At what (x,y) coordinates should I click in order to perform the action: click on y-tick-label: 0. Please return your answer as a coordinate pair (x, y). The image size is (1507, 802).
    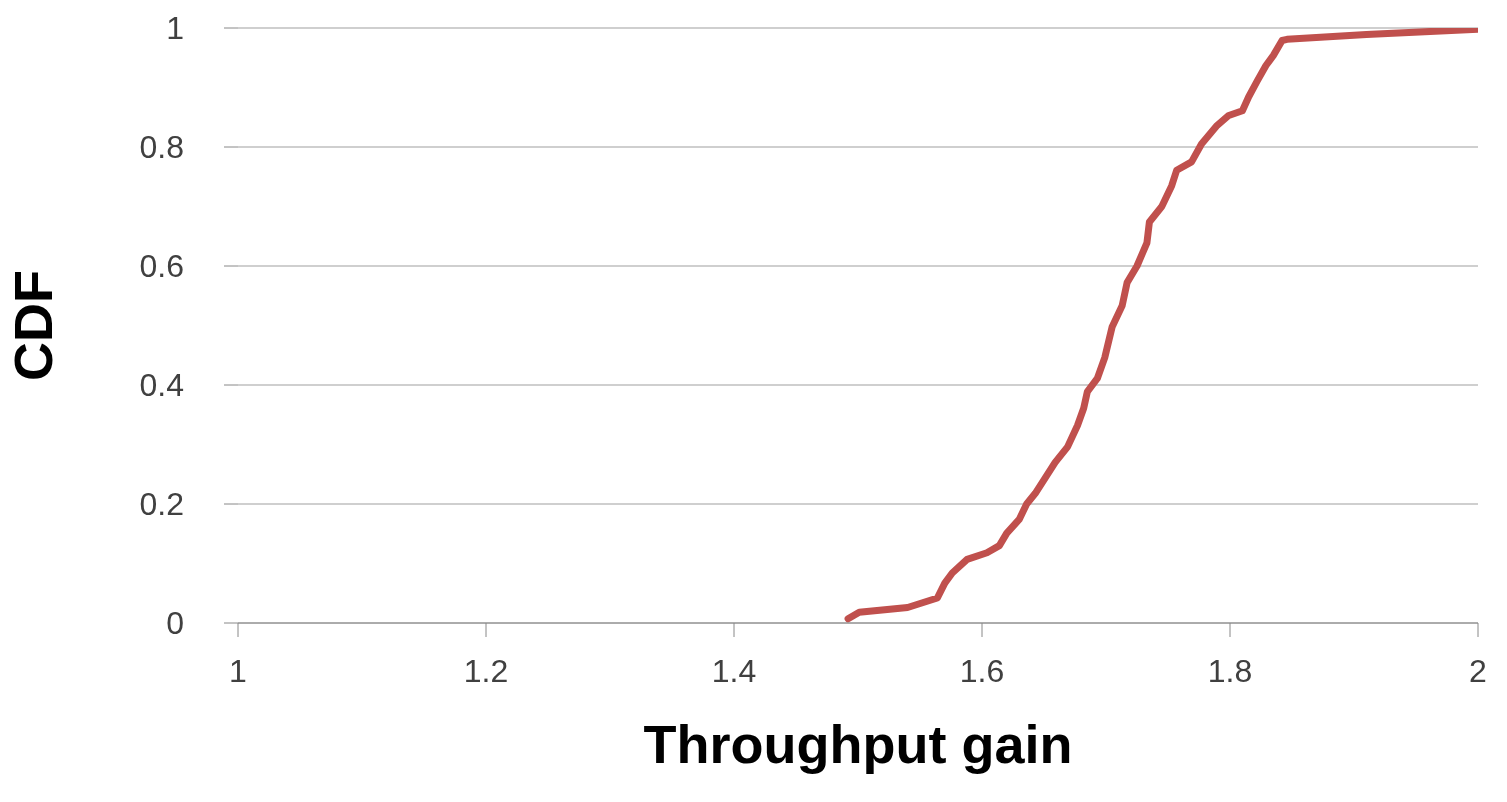
    Looking at the image, I should click on (175, 623).